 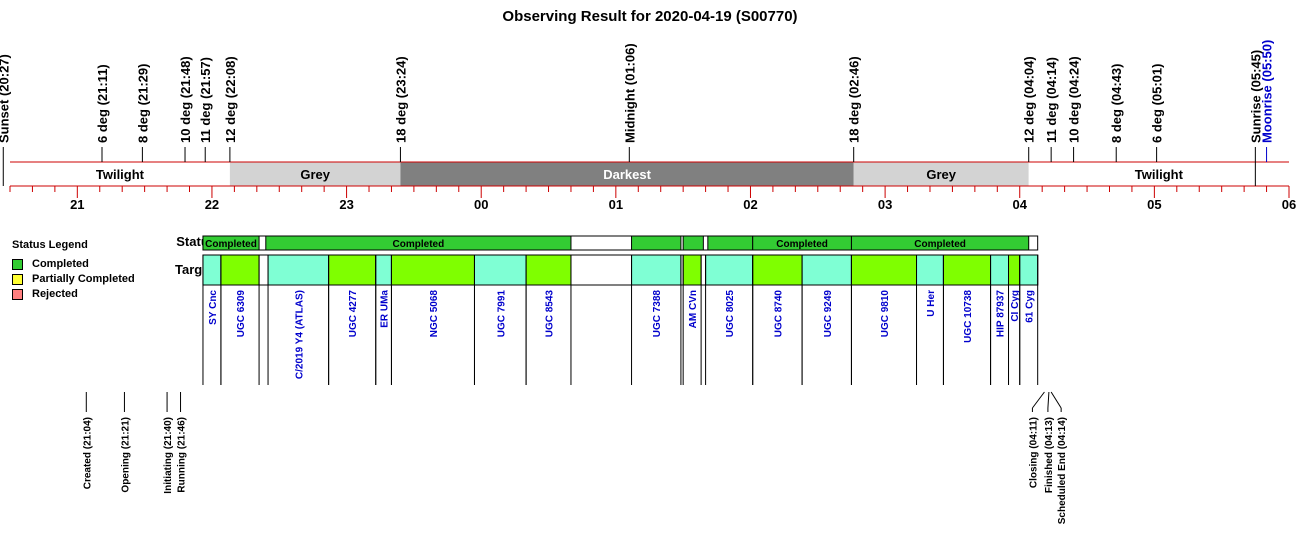 What do you see at coordinates (1255, 96) in the screenshot?
I see `event-marker-label: Sunrise (05:45)` at bounding box center [1255, 96].